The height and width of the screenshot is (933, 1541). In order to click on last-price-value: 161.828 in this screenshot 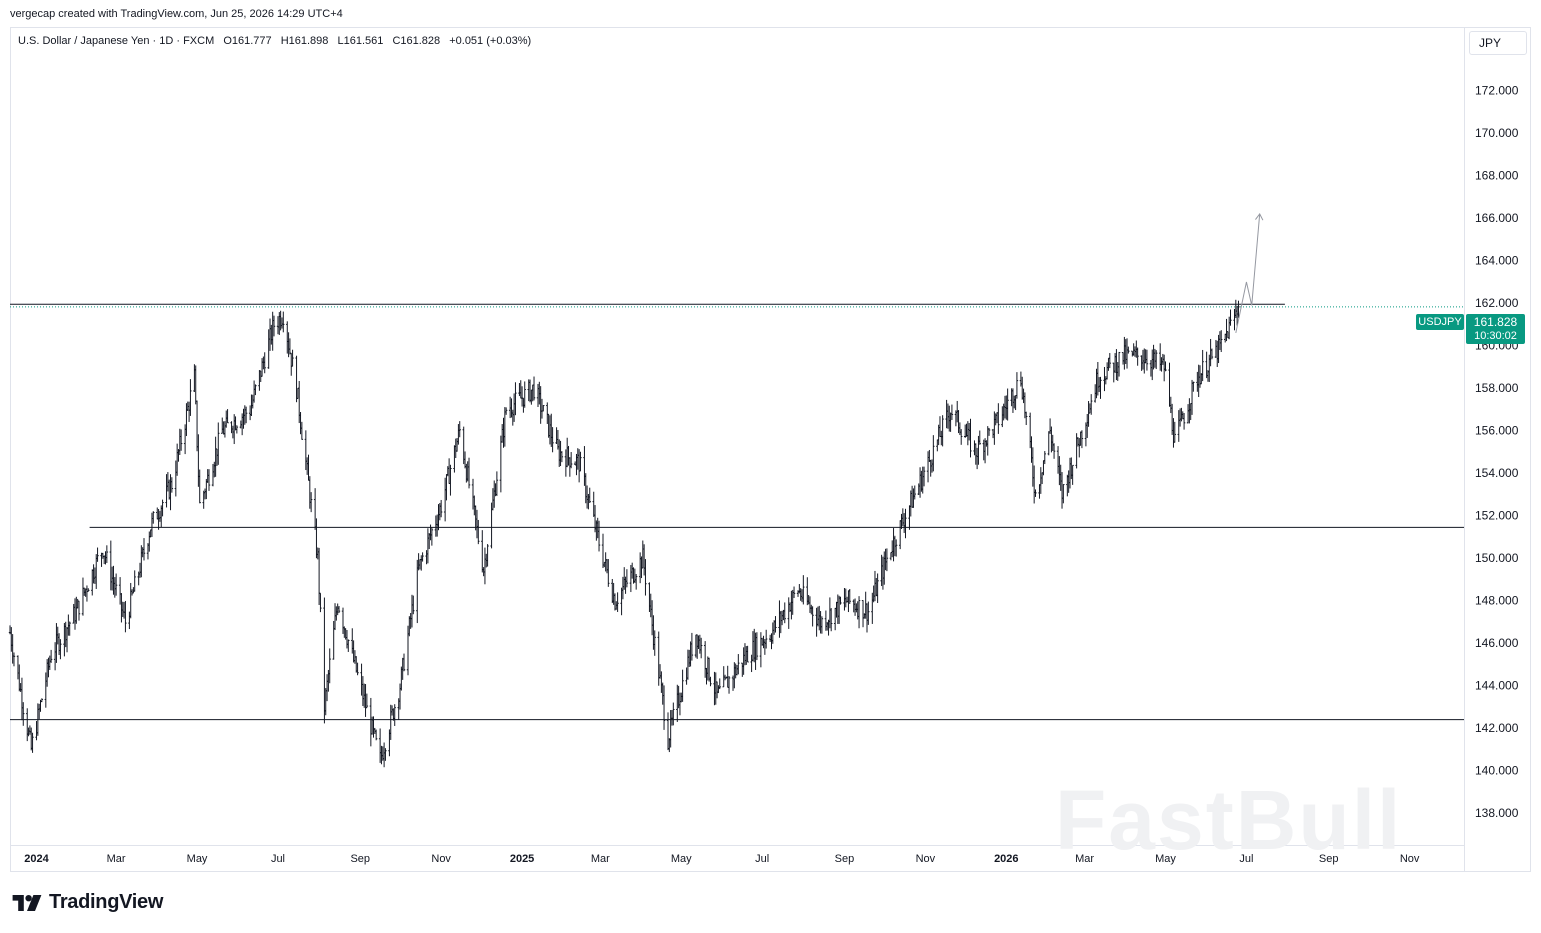, I will do `click(1495, 322)`.